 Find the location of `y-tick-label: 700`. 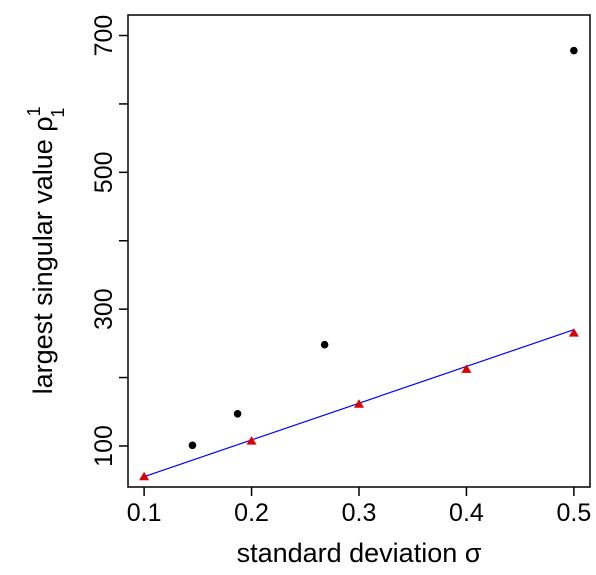

y-tick-label: 700 is located at coordinates (104, 36).